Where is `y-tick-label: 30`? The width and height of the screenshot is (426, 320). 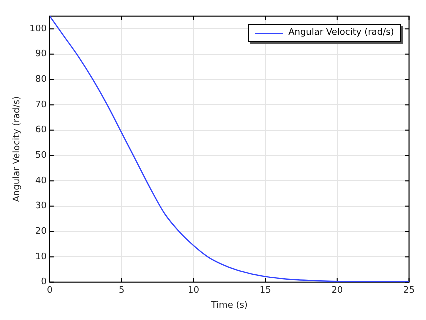
y-tick-label: 30 is located at coordinates (42, 207).